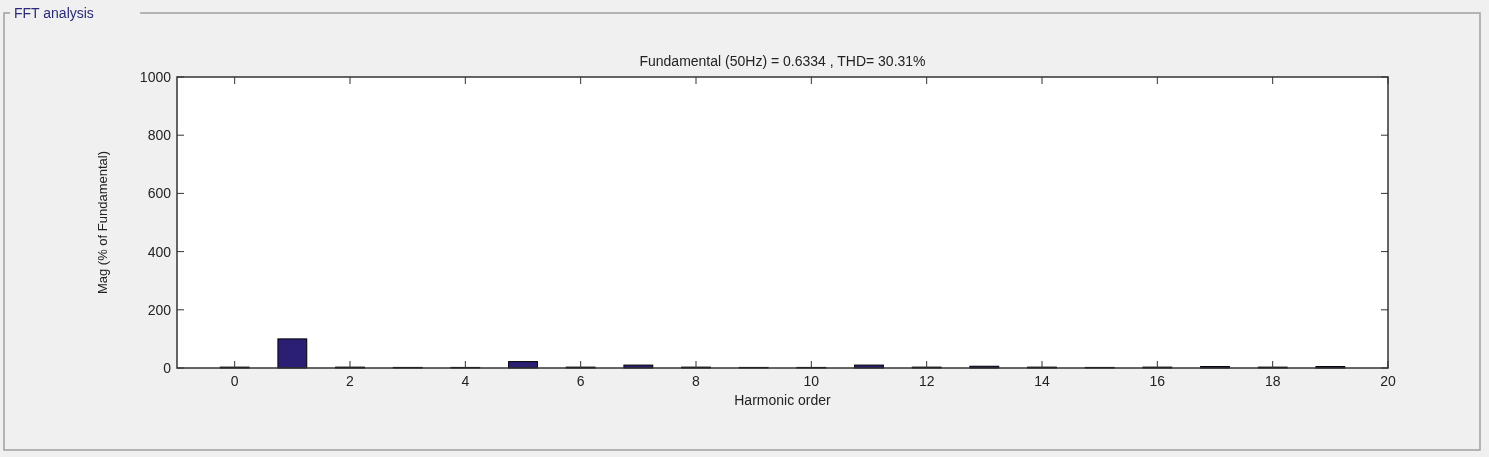  What do you see at coordinates (580, 381) in the screenshot?
I see `x-tick-label: 6` at bounding box center [580, 381].